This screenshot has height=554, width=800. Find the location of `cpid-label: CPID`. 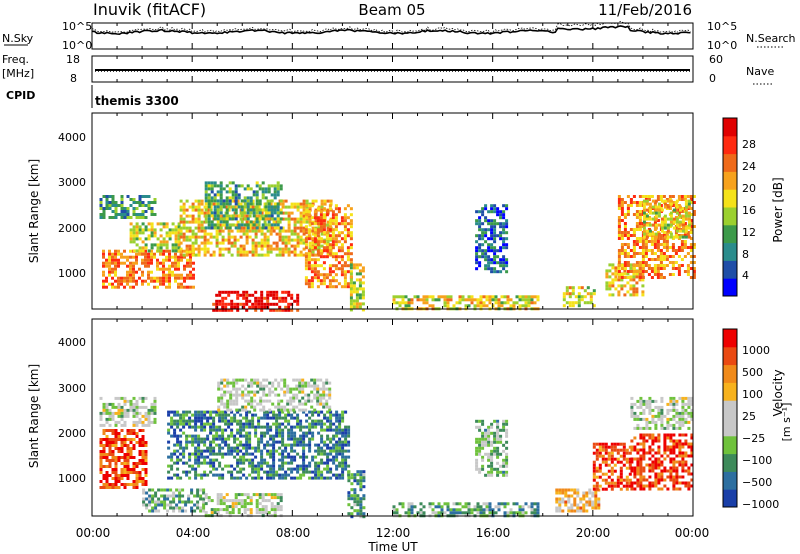

cpid-label: CPID is located at coordinates (20, 95).